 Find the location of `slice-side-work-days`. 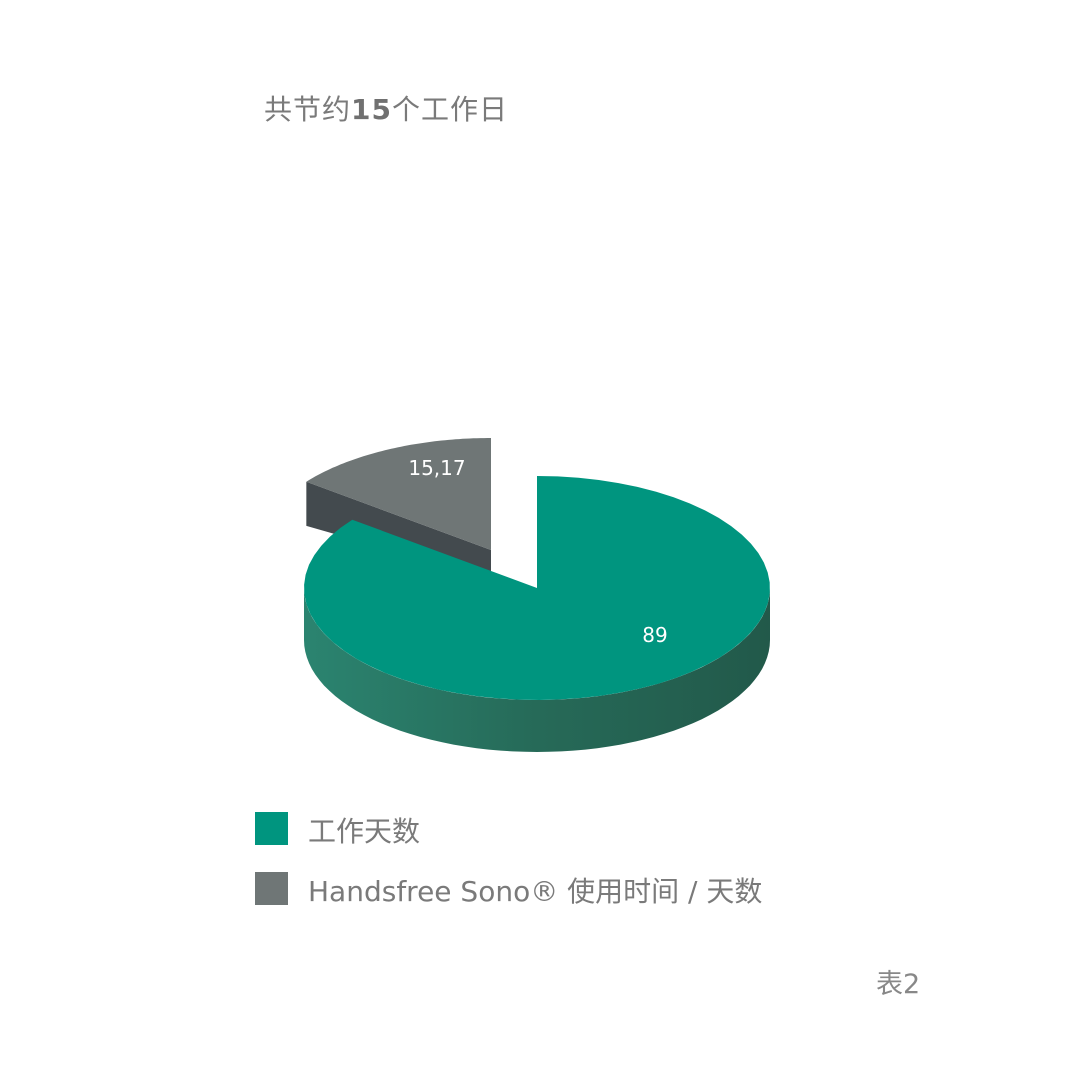

slice-side-work-days is located at coordinates (537, 670).